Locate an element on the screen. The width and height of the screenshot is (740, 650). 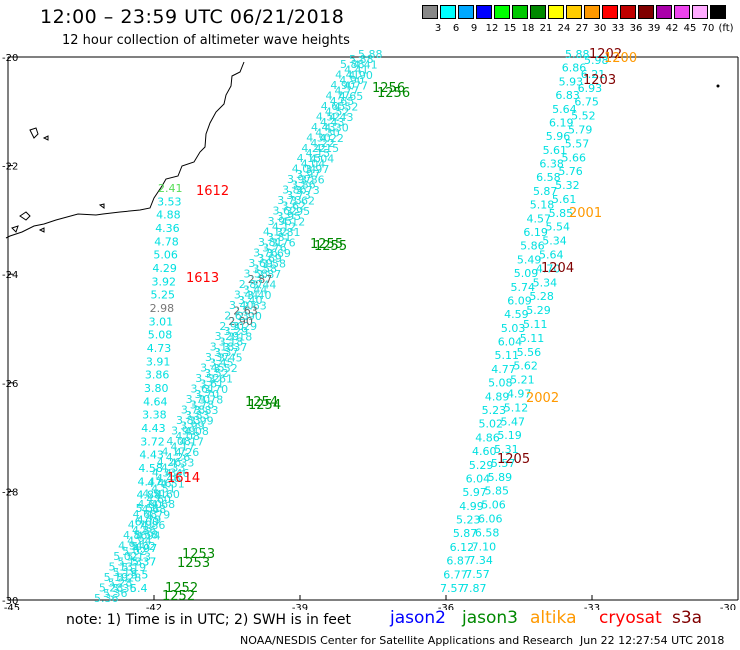
swh-value: 6.09 is located at coordinates (519, 300).